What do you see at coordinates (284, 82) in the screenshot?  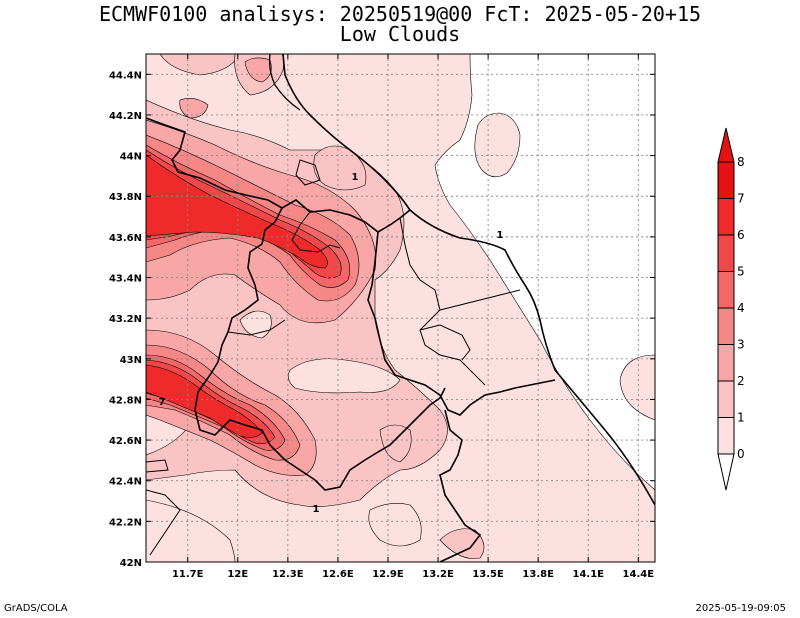 I see `coastline-north` at bounding box center [284, 82].